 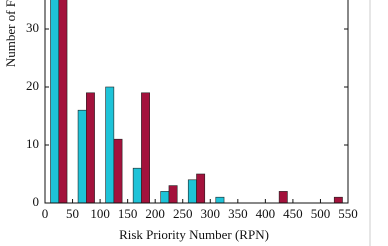 What do you see at coordinates (211, 213) in the screenshot?
I see `x-tick-label: 300` at bounding box center [211, 213].